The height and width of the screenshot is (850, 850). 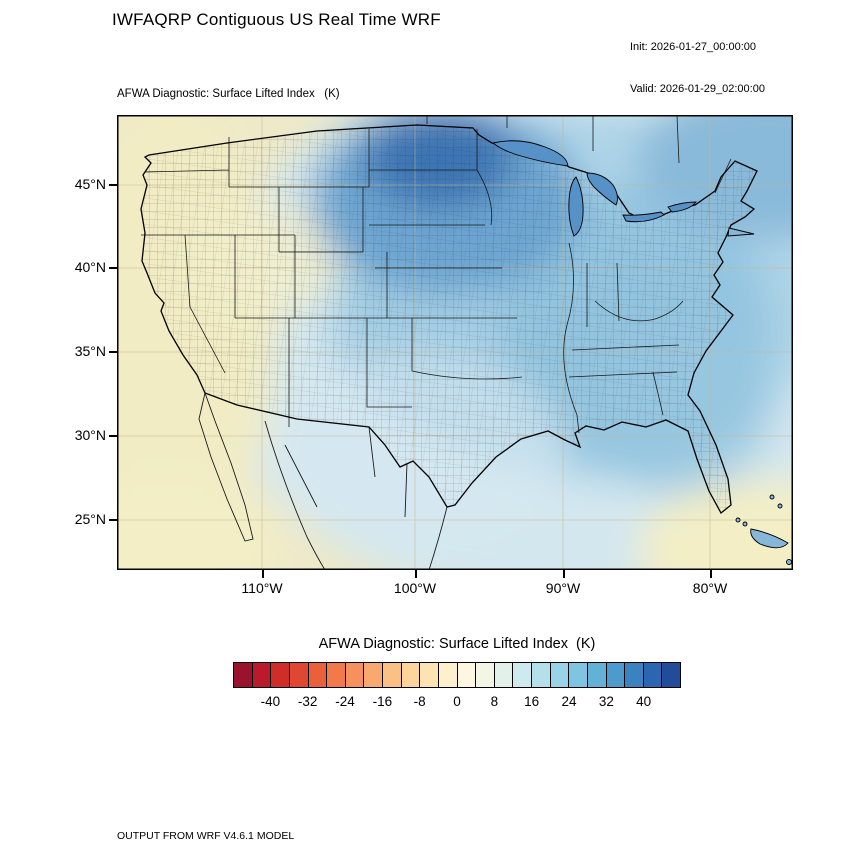 What do you see at coordinates (90, 351) in the screenshot?
I see `lat-tick-label: 35°N` at bounding box center [90, 351].